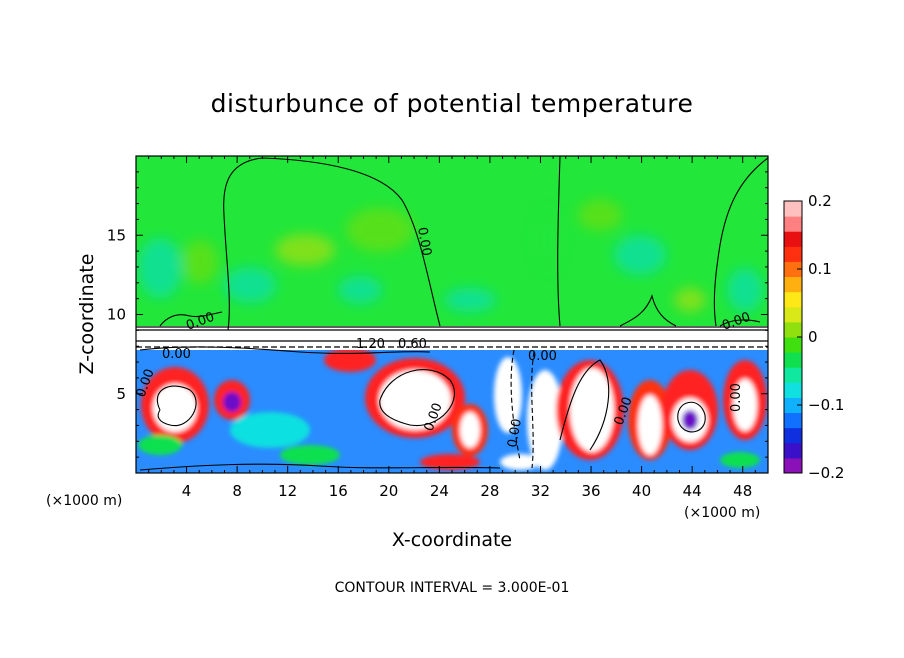 The image size is (904, 658). I want to click on colorbar-tick-label: −0.2, so click(826, 473).